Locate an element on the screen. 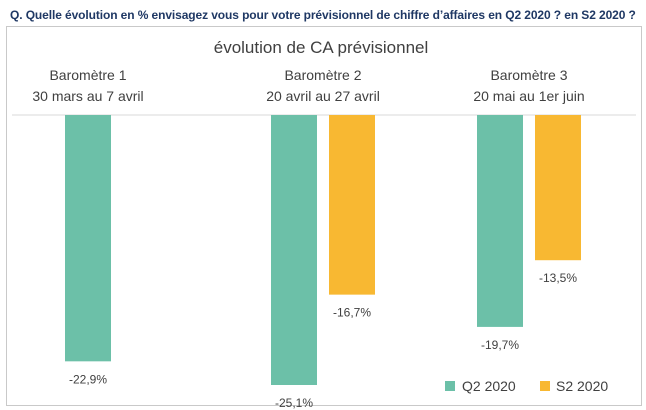 This screenshot has height=410, width=646. category-label: Baromètre 2 is located at coordinates (322, 75).